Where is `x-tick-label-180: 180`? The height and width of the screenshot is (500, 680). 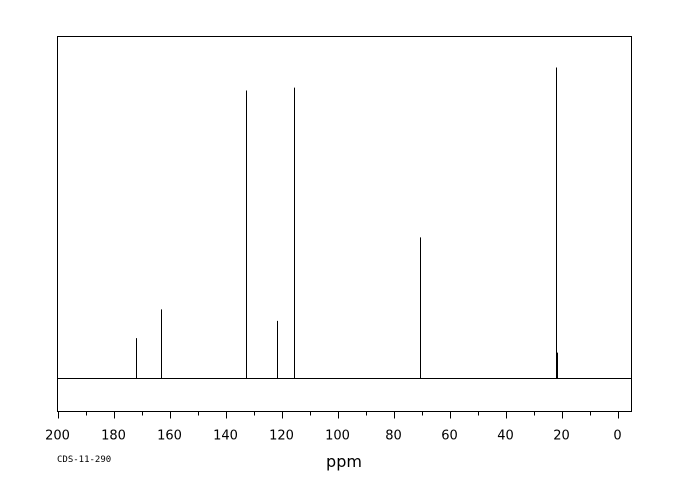 x-tick-label-180: 180 is located at coordinates (113, 436).